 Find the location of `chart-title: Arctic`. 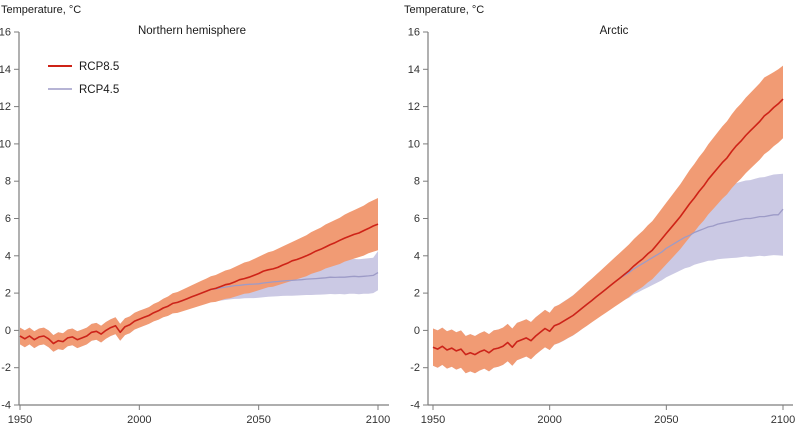

chart-title: Arctic is located at coordinates (614, 31).